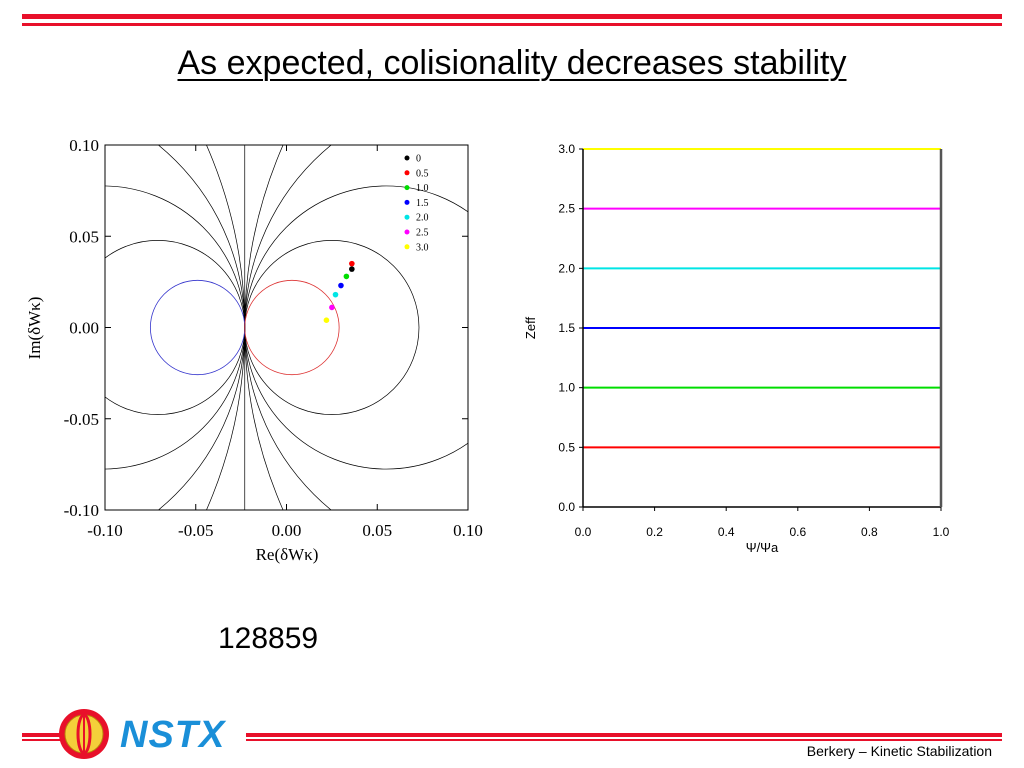 The height and width of the screenshot is (768, 1024). I want to click on y-tick-label: 0.00, so click(84, 328).